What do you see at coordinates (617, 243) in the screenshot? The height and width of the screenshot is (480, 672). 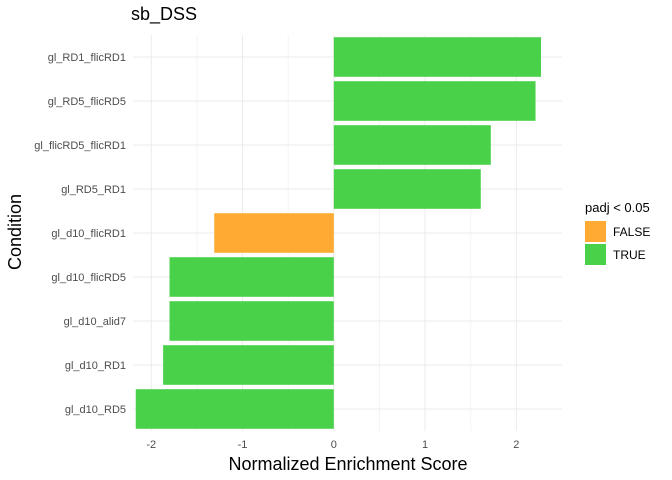 I see `legend-items: FALSE TRUE` at bounding box center [617, 243].